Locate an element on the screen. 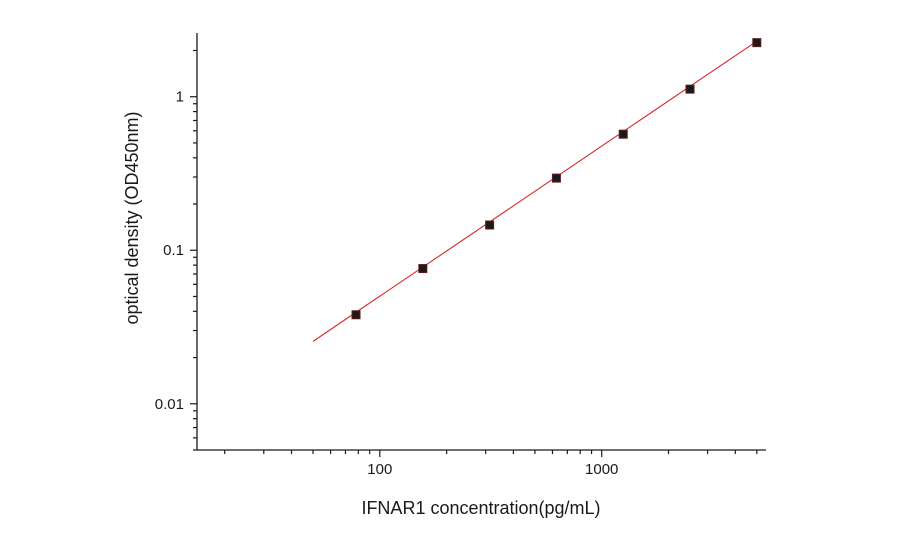  x-axis-ticks: 100 1000 is located at coordinates (491, 464).